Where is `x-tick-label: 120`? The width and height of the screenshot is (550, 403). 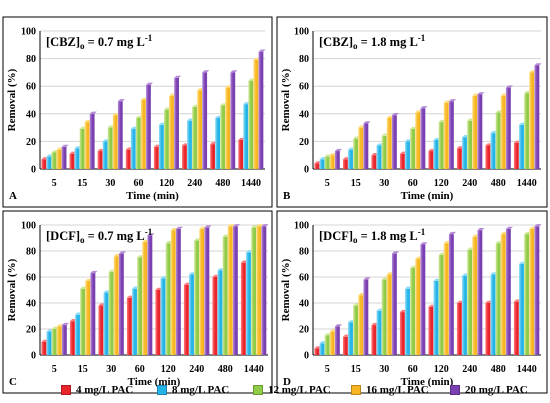 x-tick-label: 120 is located at coordinates (166, 183).